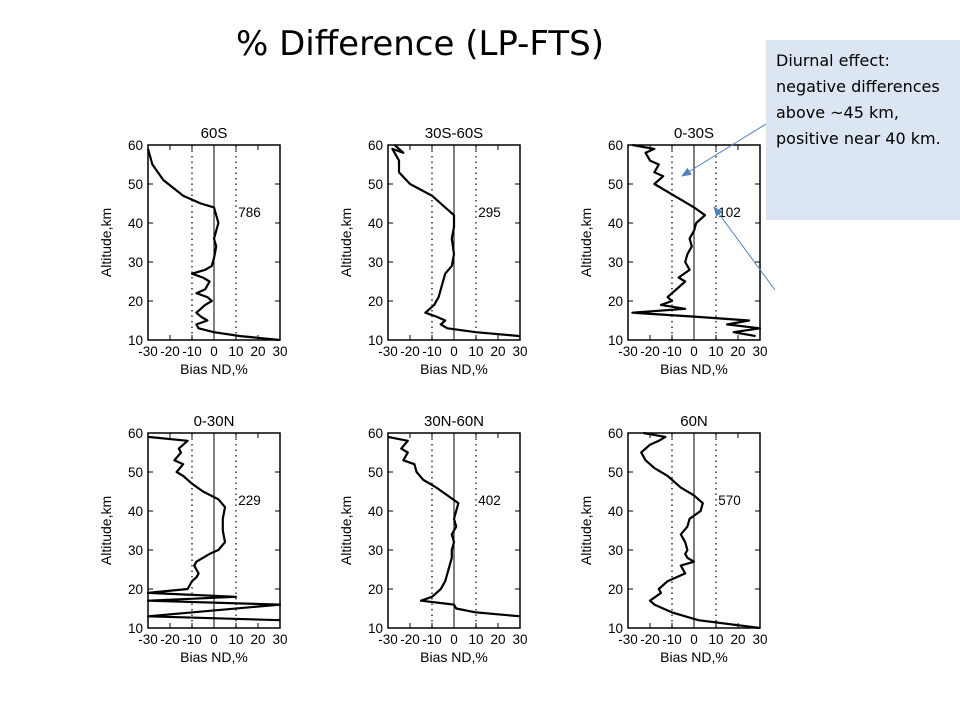  What do you see at coordinates (249, 212) in the screenshot?
I see `sample-count-label: 786` at bounding box center [249, 212].